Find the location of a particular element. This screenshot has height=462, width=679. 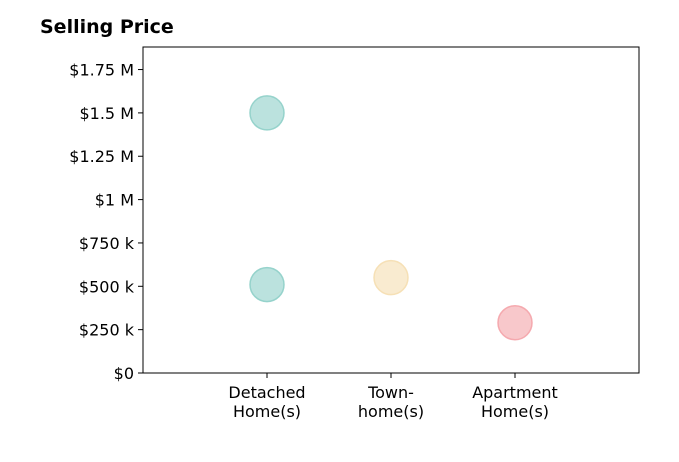

y-tick-label: $1.25 M is located at coordinates (101, 156).